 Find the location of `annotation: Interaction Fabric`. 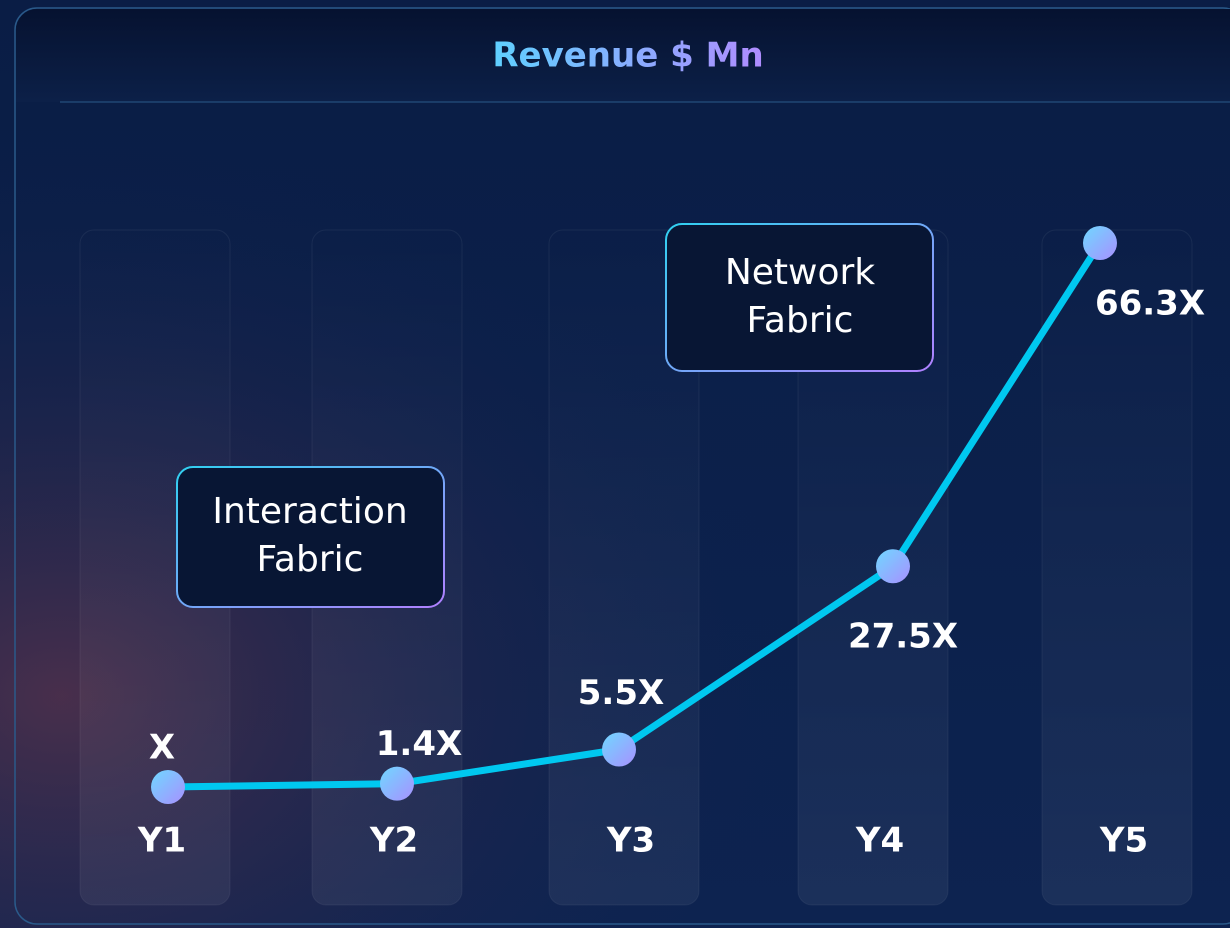

annotation: Interaction Fabric is located at coordinates (309, 535).